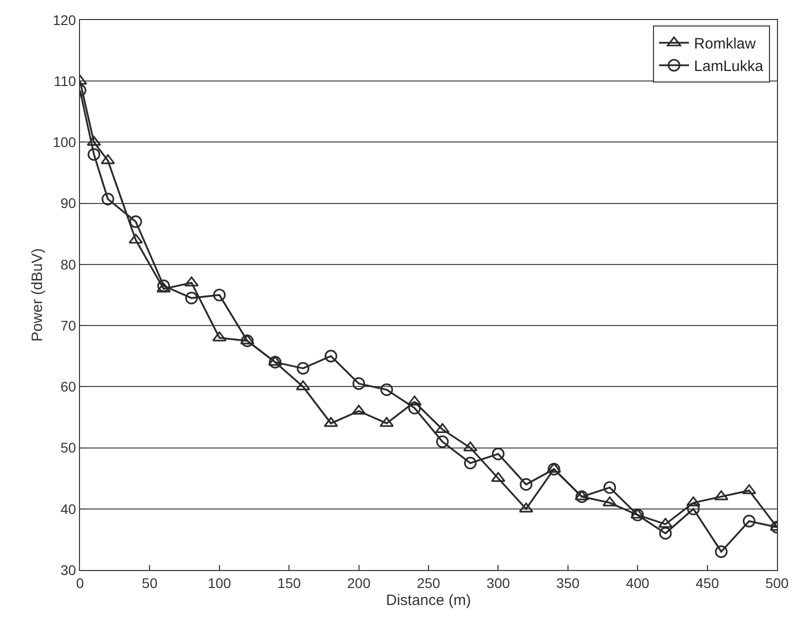 The image size is (801, 630). I want to click on x-tick-label: 0, so click(80, 582).